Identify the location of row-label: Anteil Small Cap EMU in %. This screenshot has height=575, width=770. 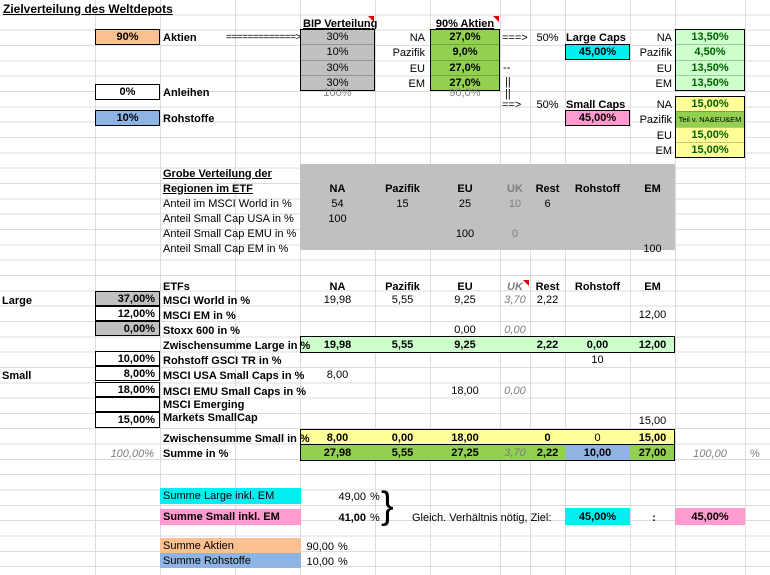
(230, 233).